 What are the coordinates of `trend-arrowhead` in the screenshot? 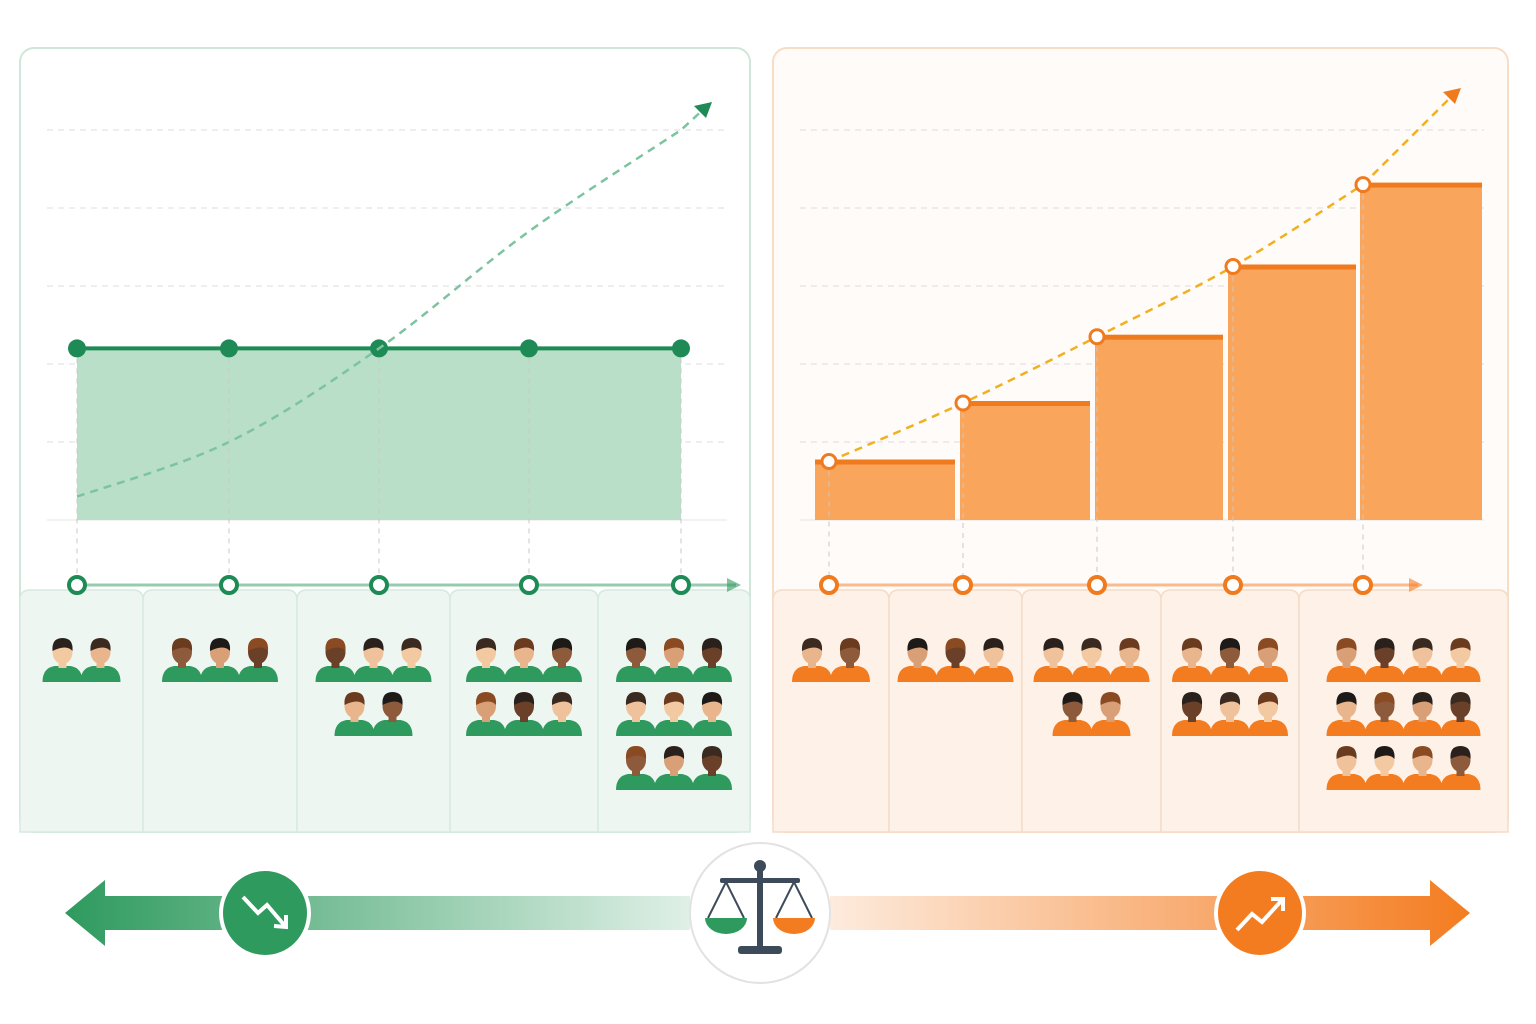 It's located at (703, 110).